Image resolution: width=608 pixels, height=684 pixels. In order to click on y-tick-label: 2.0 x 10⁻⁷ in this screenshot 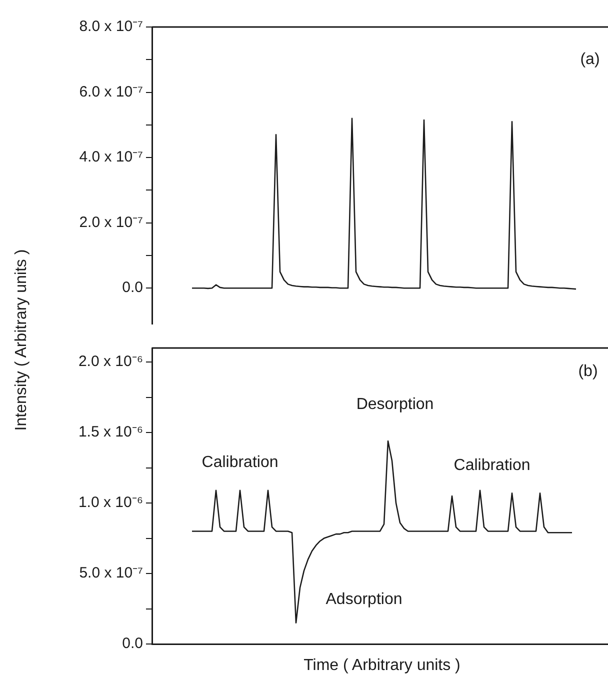, I will do `click(111, 222)`.